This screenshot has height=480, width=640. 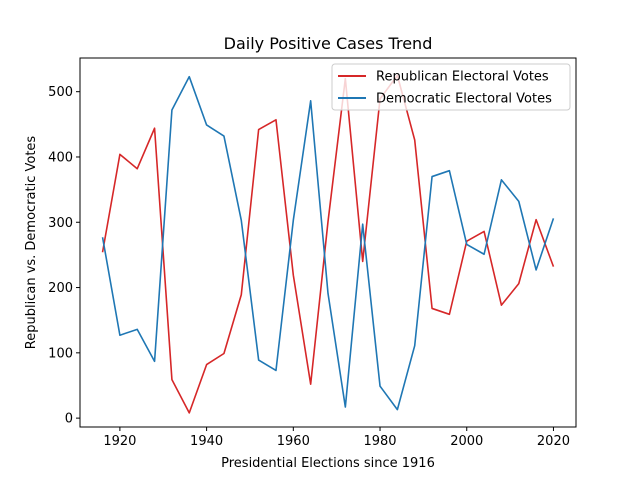 I want to click on y-tick-label: 100, so click(x=60, y=353).